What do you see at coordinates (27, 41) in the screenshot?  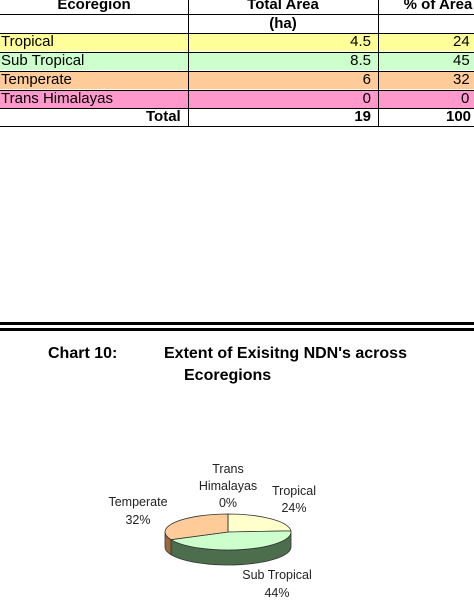 I see `row-name-tropical: Tropical` at bounding box center [27, 41].